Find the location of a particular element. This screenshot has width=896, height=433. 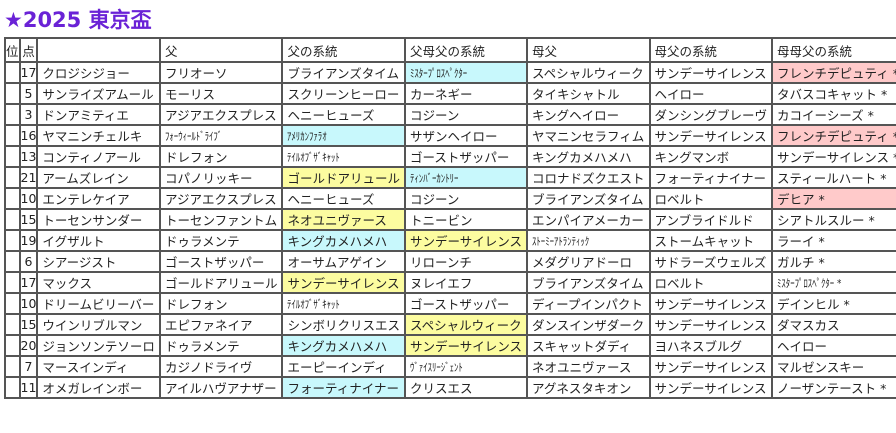

cell-text: ドゥラメンテ is located at coordinates (202, 241).